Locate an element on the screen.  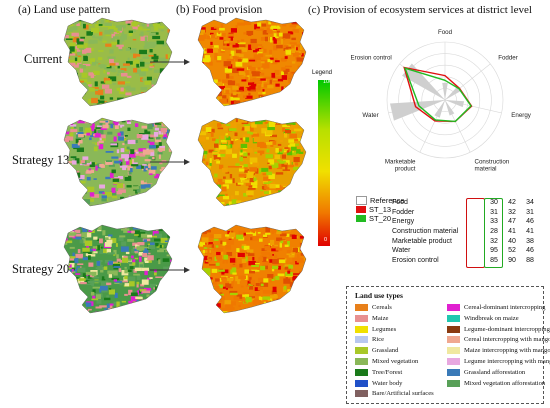
table-row: Food 30 42 34 is located at coordinates (465, 203).